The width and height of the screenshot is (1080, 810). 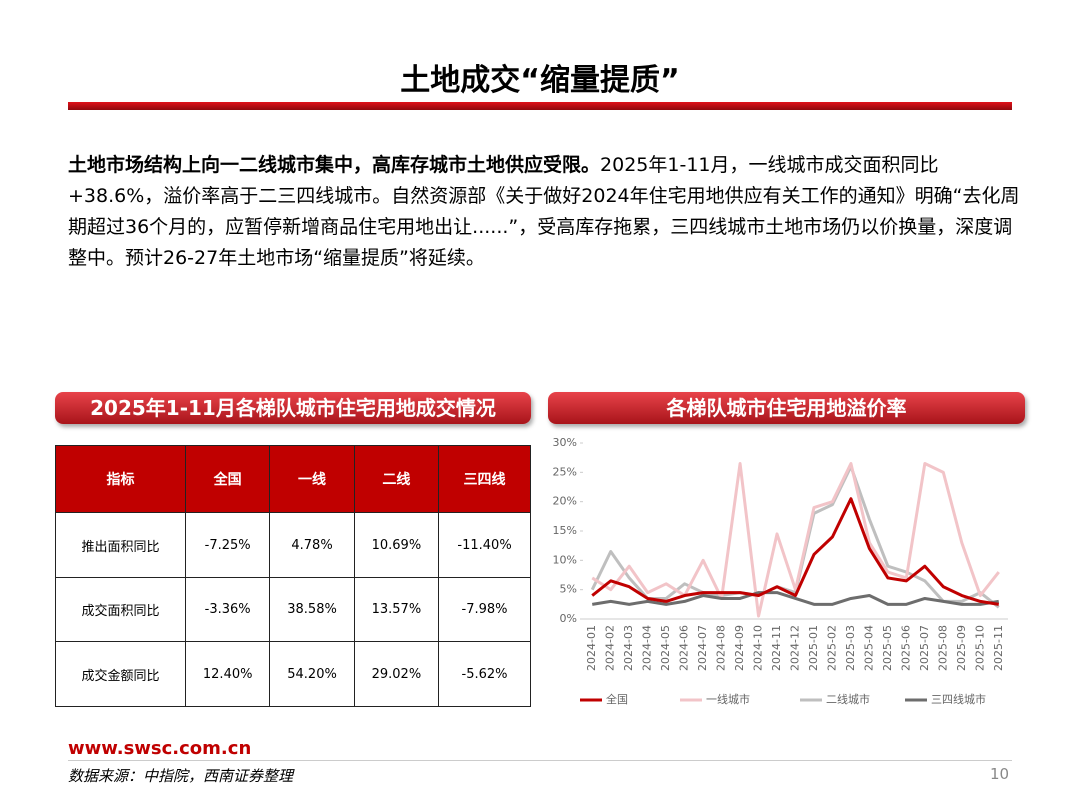 What do you see at coordinates (181, 776) in the screenshot?
I see `footer-source: 数据来源：中指院，西南证券整理` at bounding box center [181, 776].